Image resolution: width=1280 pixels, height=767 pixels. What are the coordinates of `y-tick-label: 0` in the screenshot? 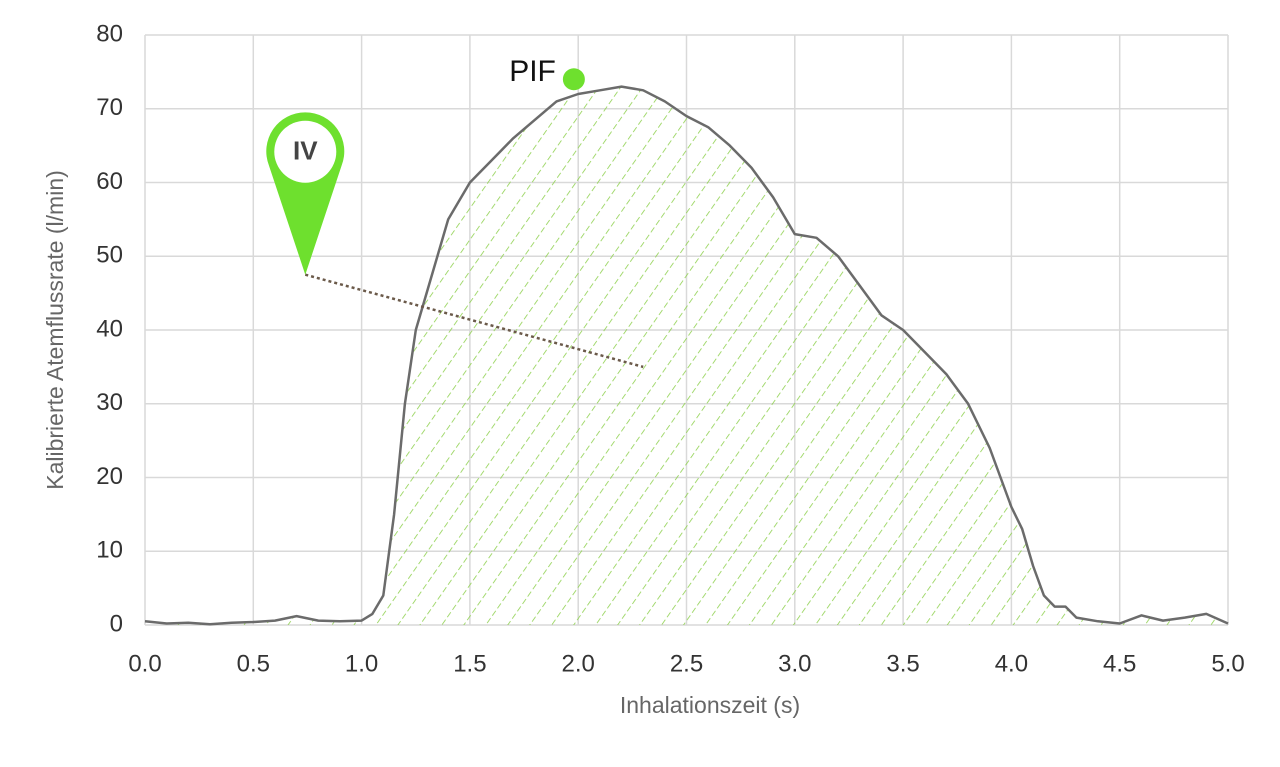 It's located at (116, 623).